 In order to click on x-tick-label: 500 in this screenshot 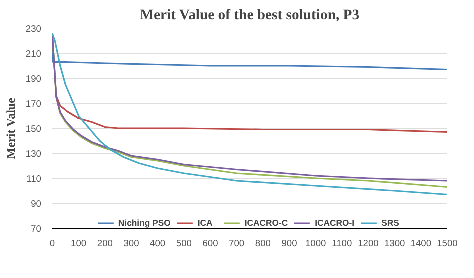, I will do `click(184, 243)`.